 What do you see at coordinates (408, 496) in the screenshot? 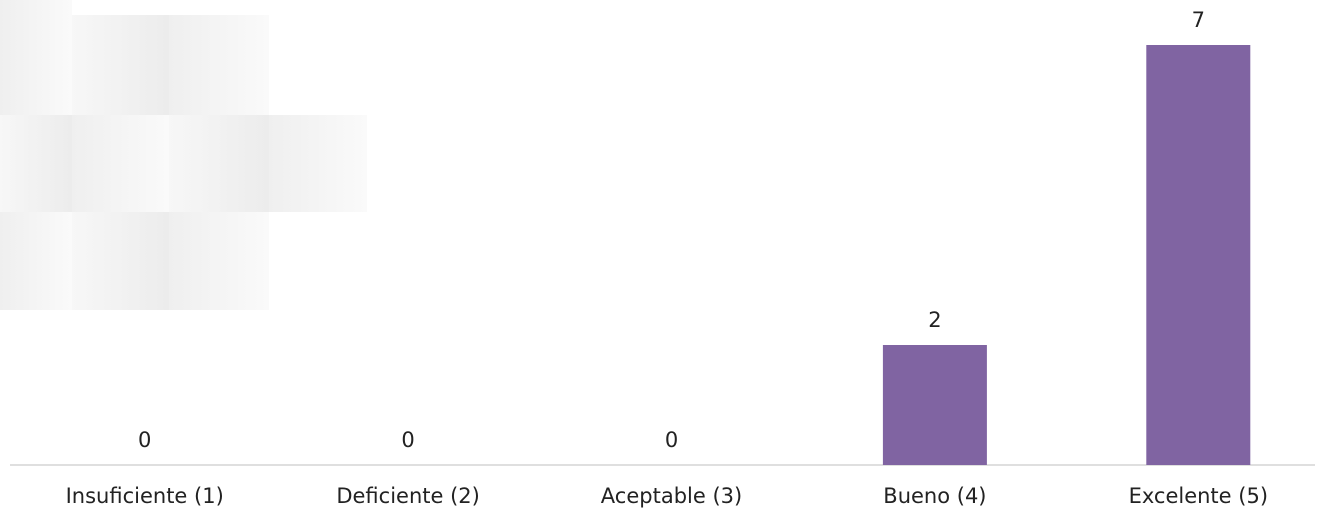
I see `x-tick-label: Deficiente (2)` at bounding box center [408, 496].